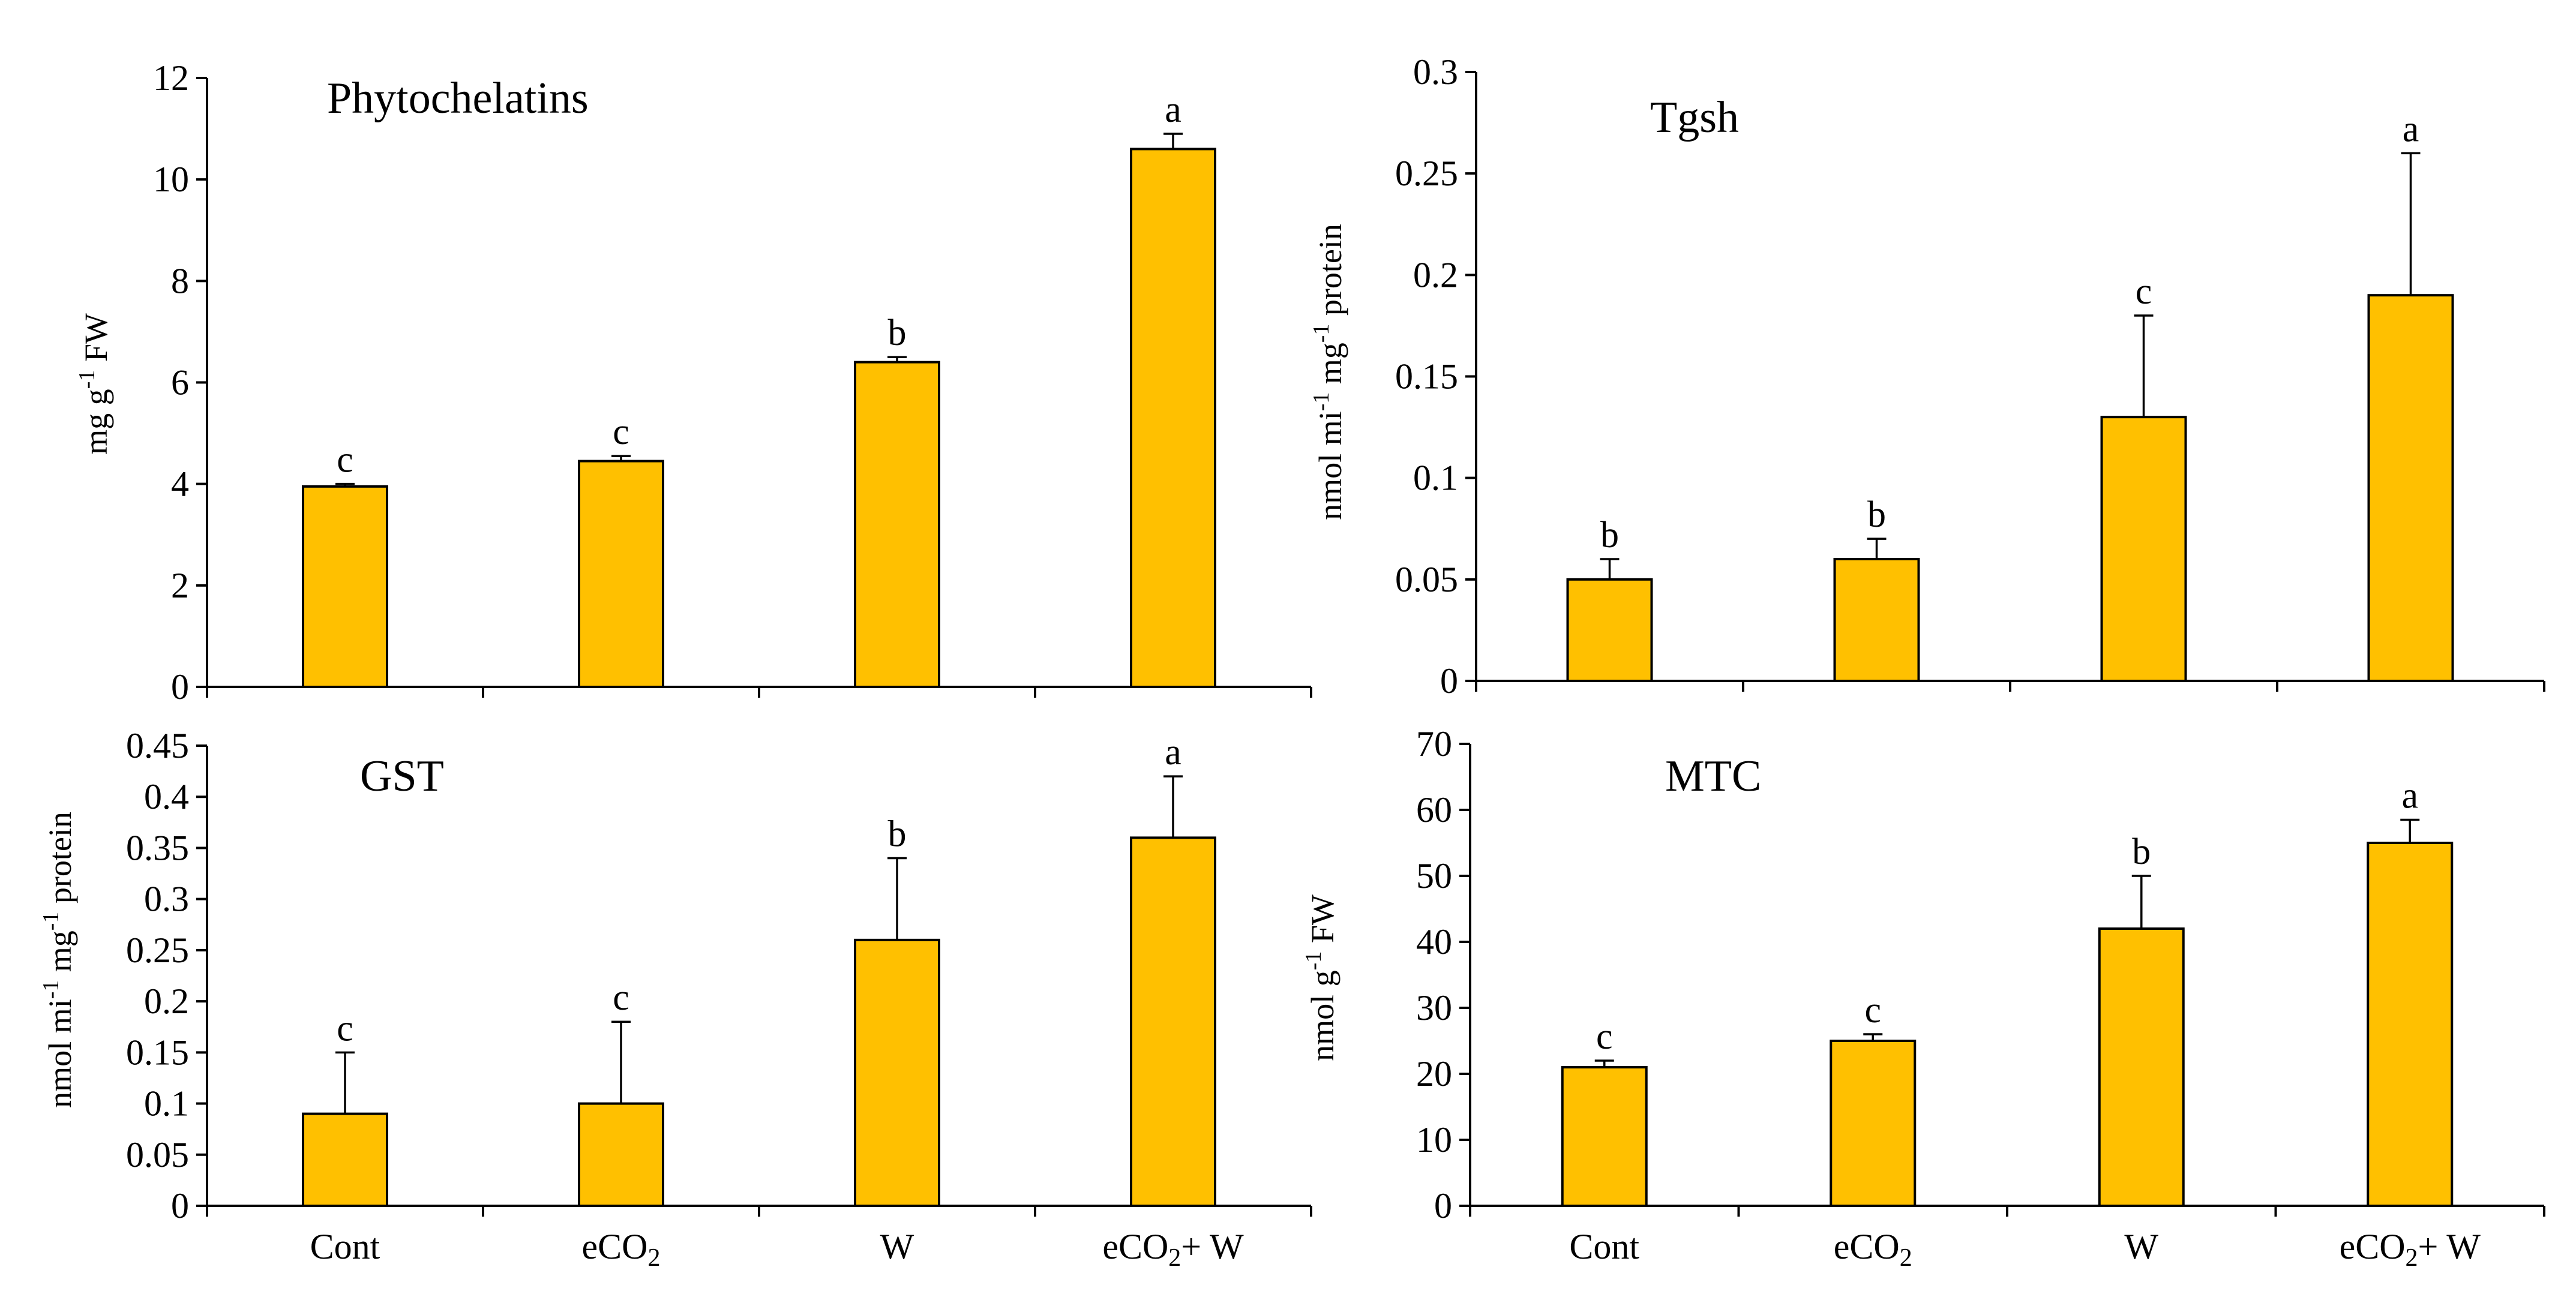 The image size is (2576, 1309). I want to click on y-tick-label: 70, so click(1434, 744).